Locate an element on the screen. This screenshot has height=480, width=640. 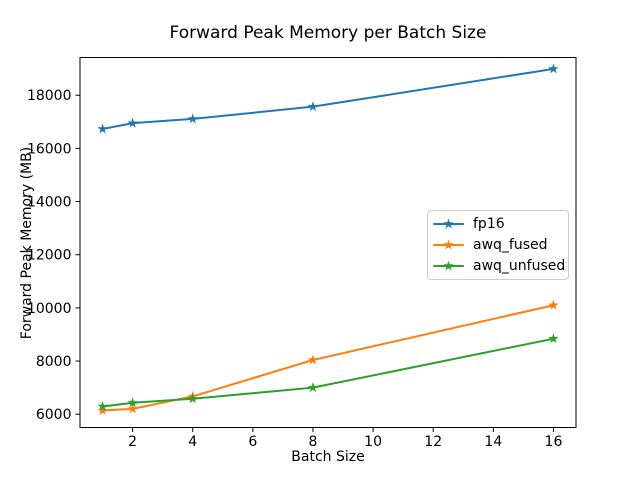
y-tick-label: 18000 is located at coordinates (49, 96).